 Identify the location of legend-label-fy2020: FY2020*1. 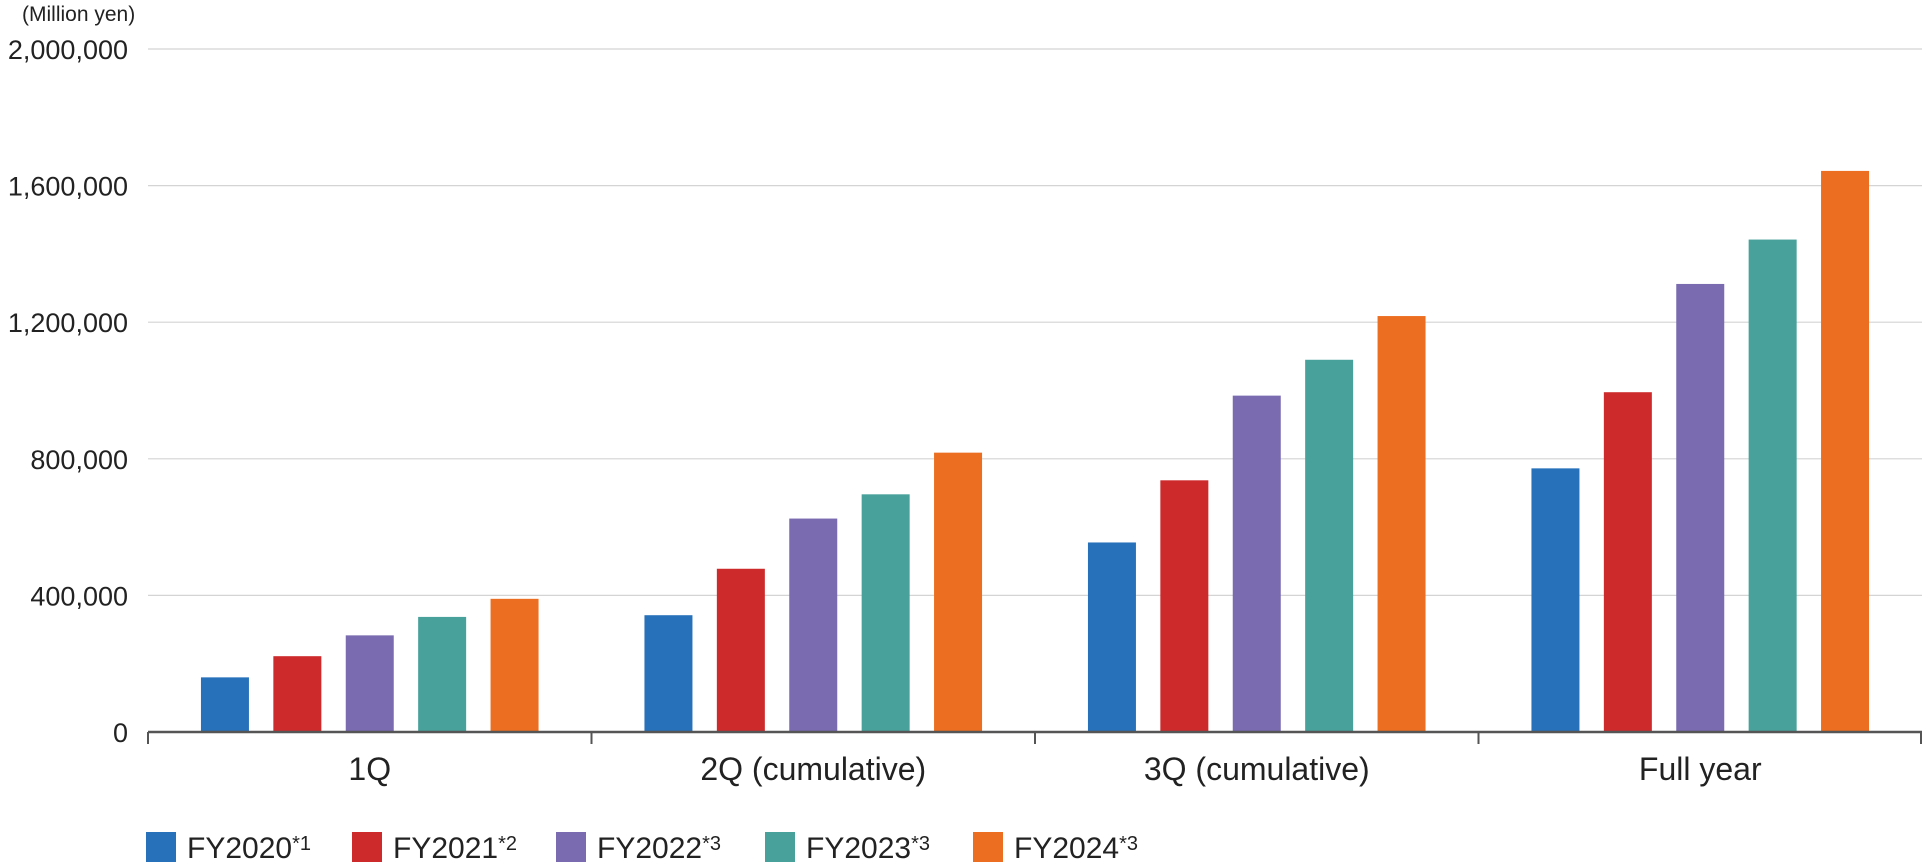
(249, 847).